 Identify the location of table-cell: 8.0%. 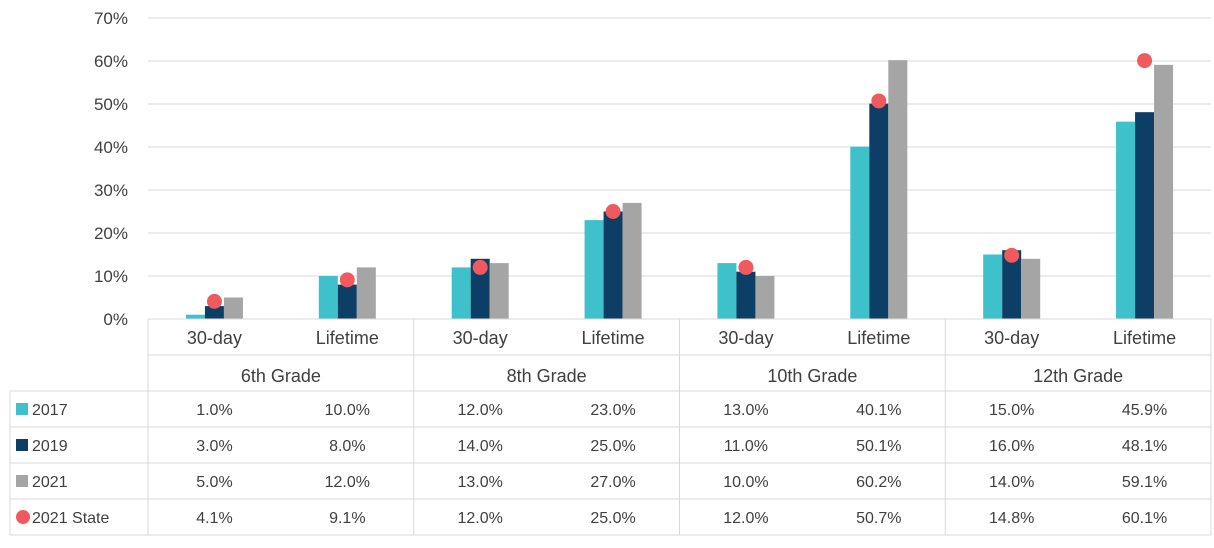
(347, 446).